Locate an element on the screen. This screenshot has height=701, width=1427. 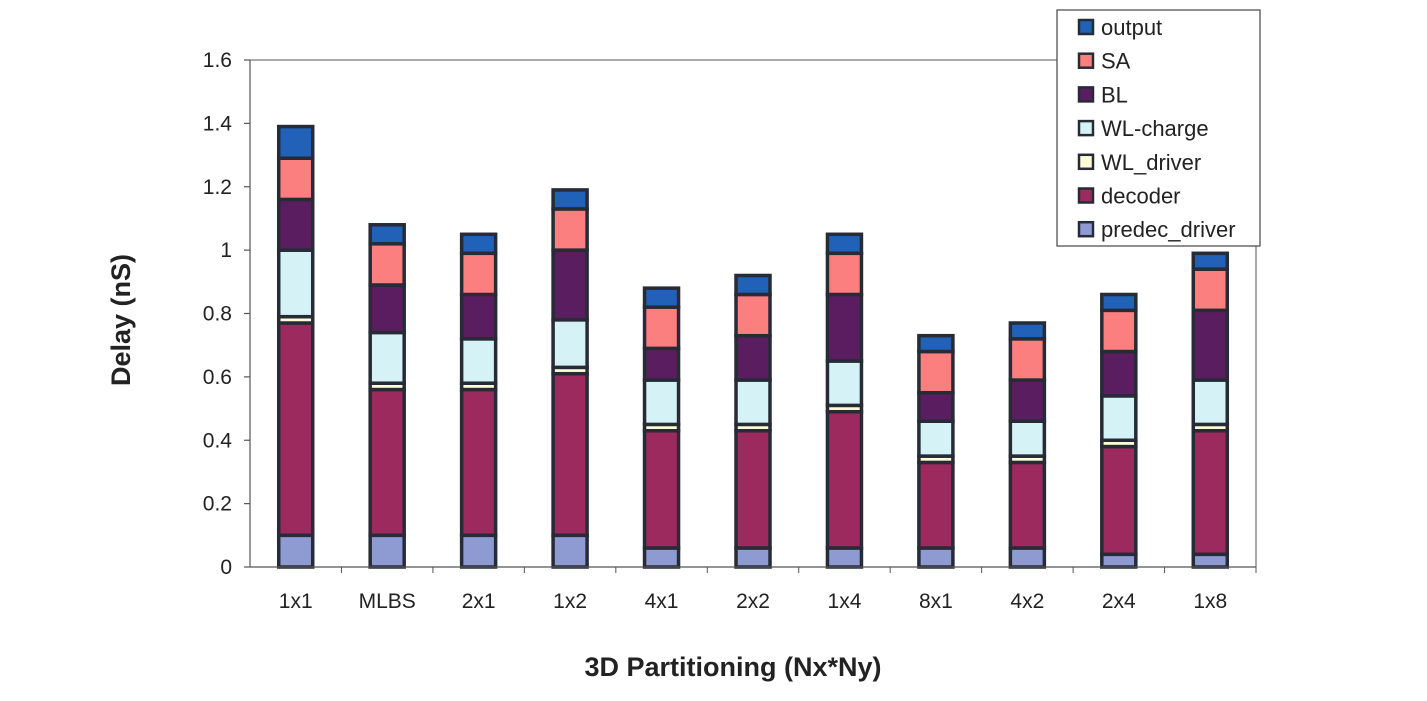
y-ticks: 0 0.2 0.4 0.6 0.8 1 1.2 1.4 1.6 is located at coordinates (226, 314).